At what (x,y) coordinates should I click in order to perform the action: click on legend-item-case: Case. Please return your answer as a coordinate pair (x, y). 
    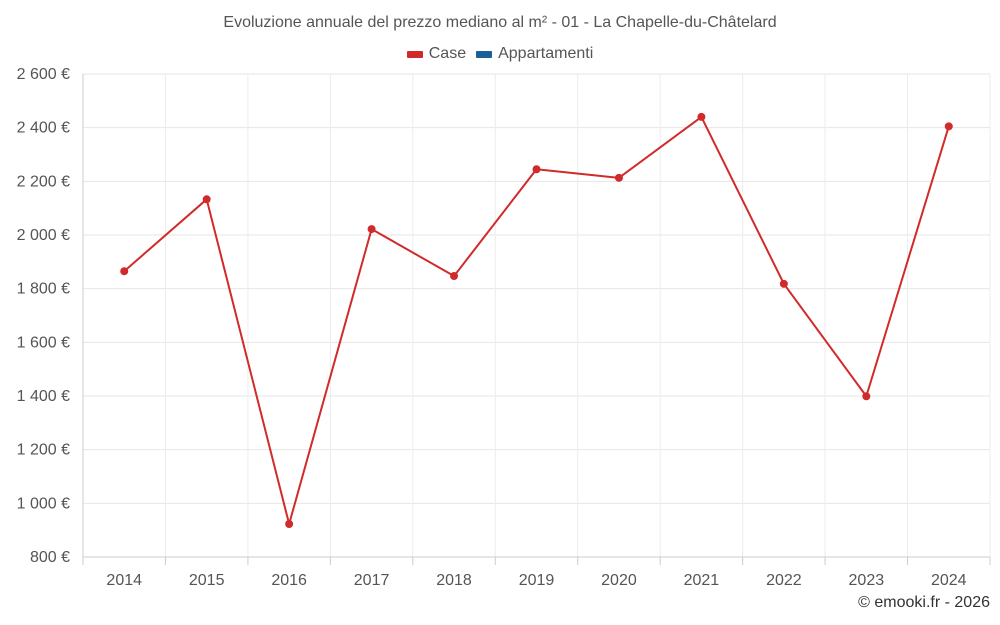
    Looking at the image, I should click on (436, 54).